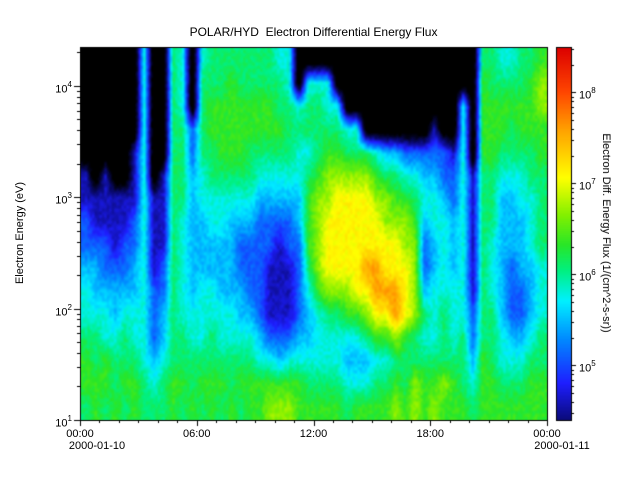 The image size is (640, 480). Describe the element at coordinates (430, 434) in the screenshot. I see `x-tick-label: 18:00` at that location.